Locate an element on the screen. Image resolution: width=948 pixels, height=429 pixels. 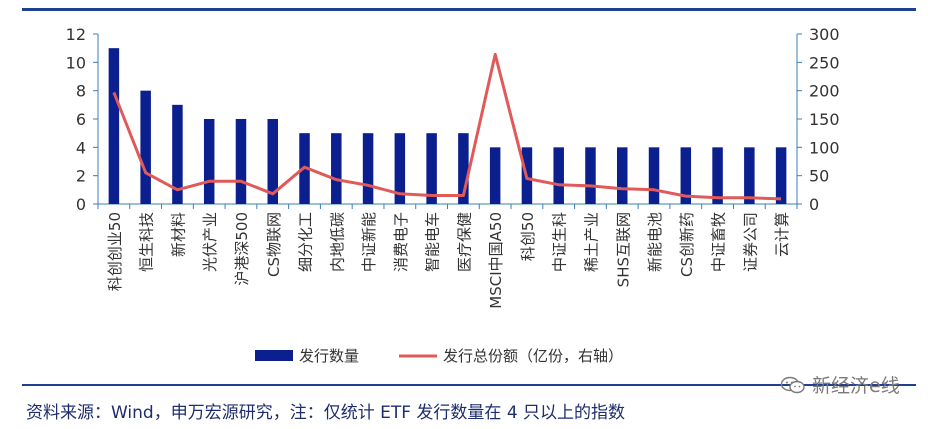
left-tick-label: 4 is located at coordinates (81, 147).